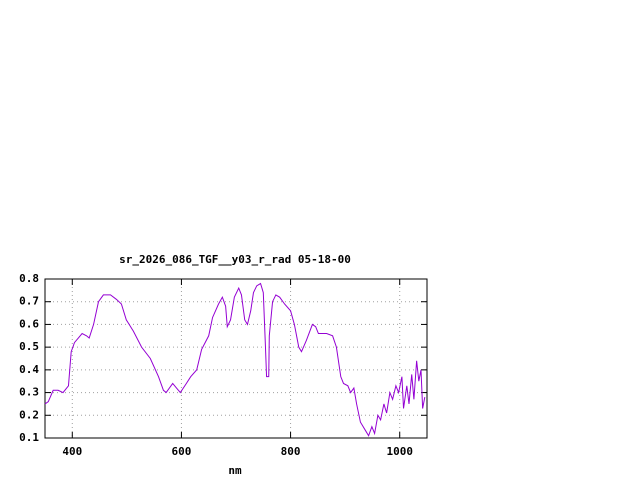 Image resolution: width=640 pixels, height=480 pixels. Describe the element at coordinates (72, 451) in the screenshot. I see `x-tick-label: 400` at that location.